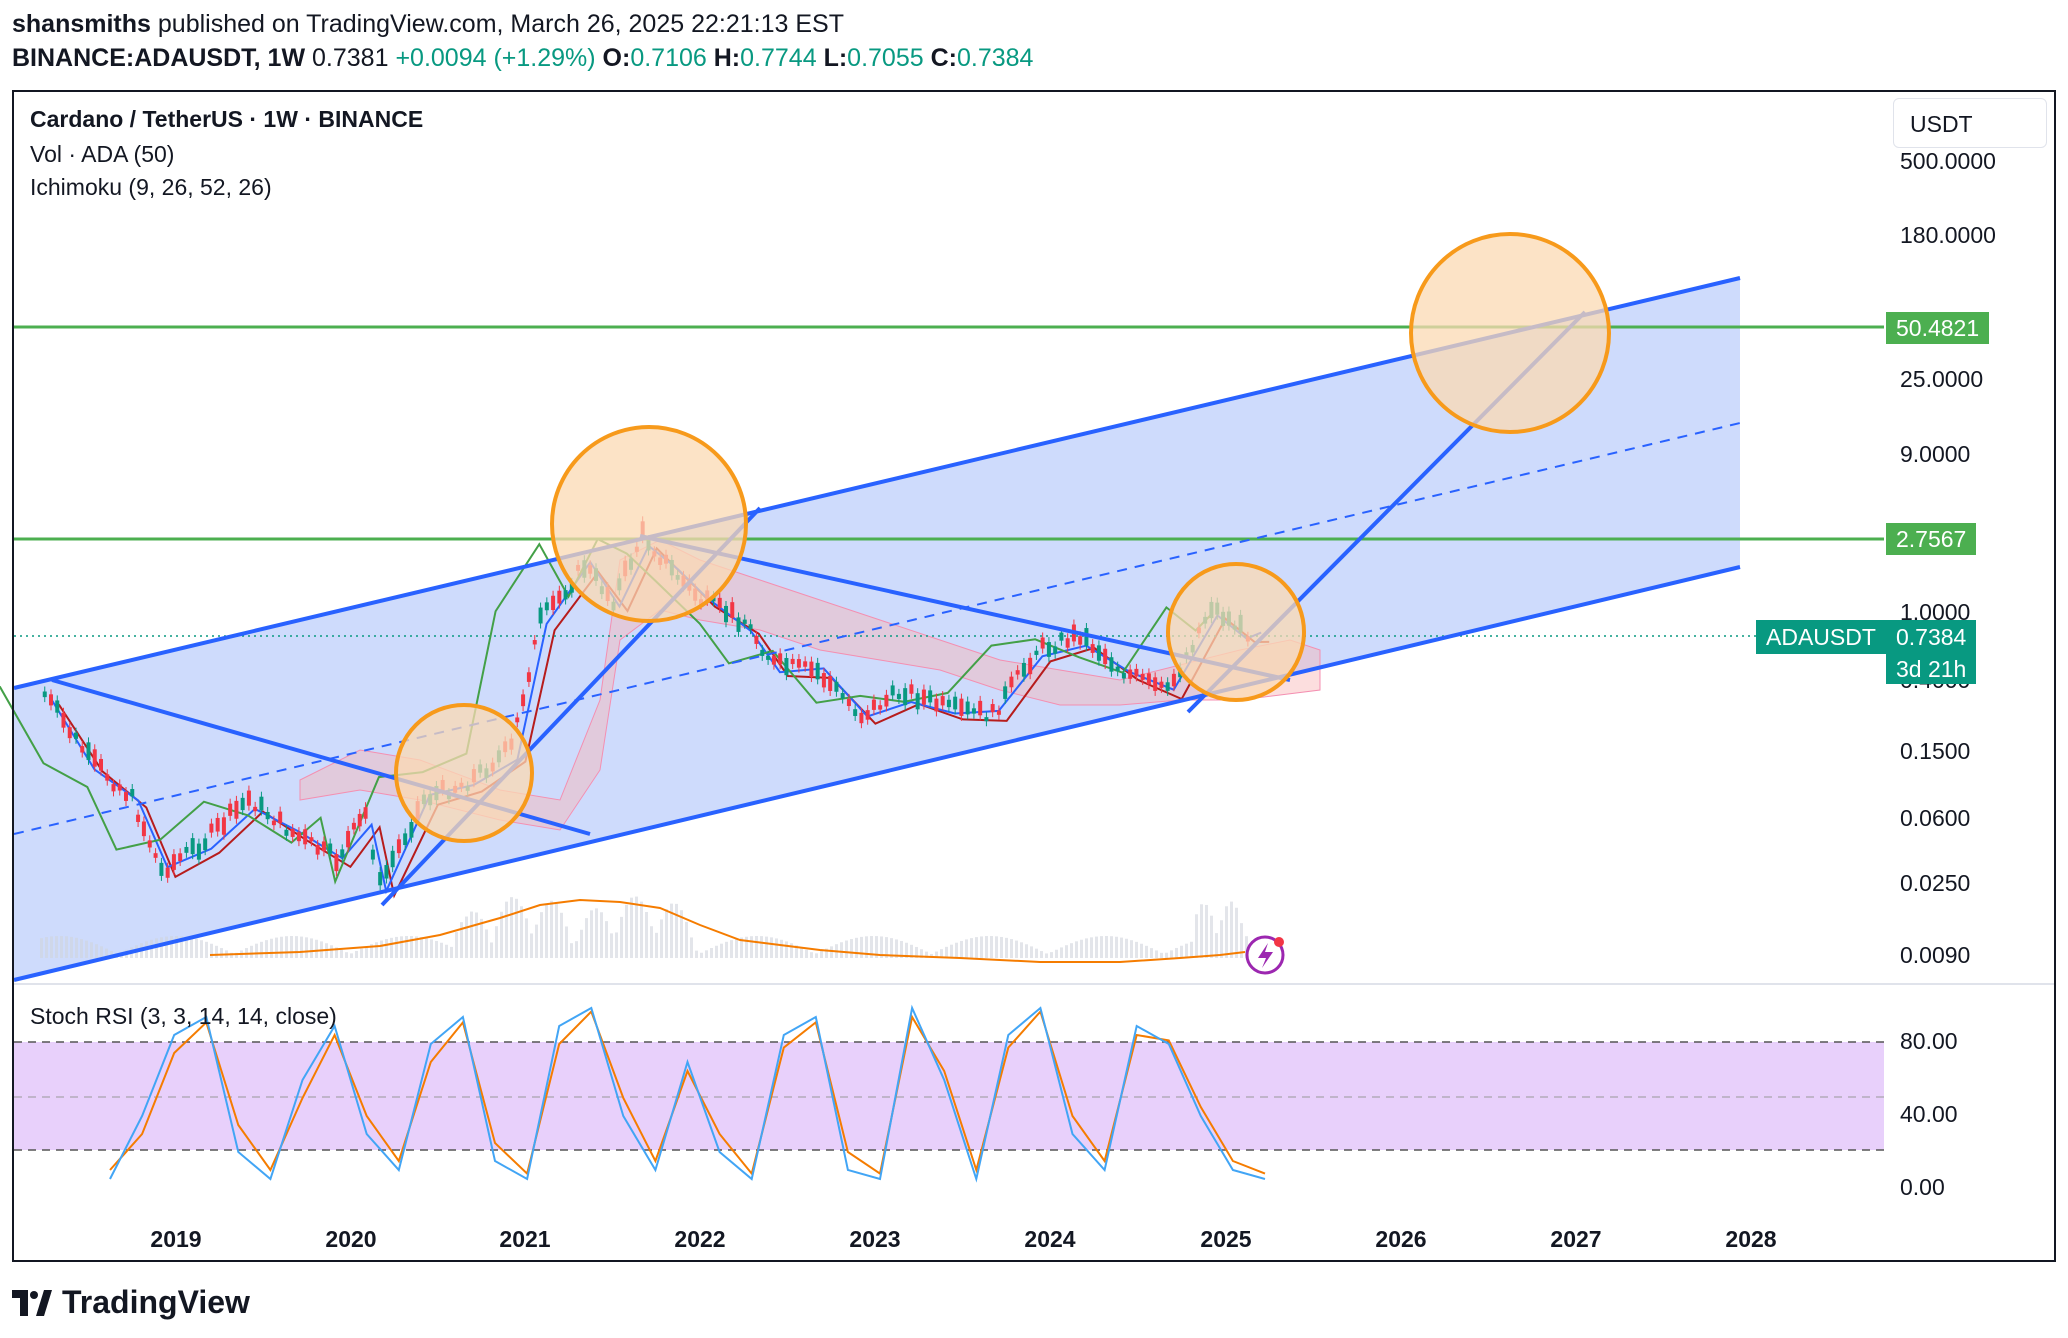  What do you see at coordinates (156, 1302) in the screenshot?
I see `tradingview-logo-text: TradingView` at bounding box center [156, 1302].